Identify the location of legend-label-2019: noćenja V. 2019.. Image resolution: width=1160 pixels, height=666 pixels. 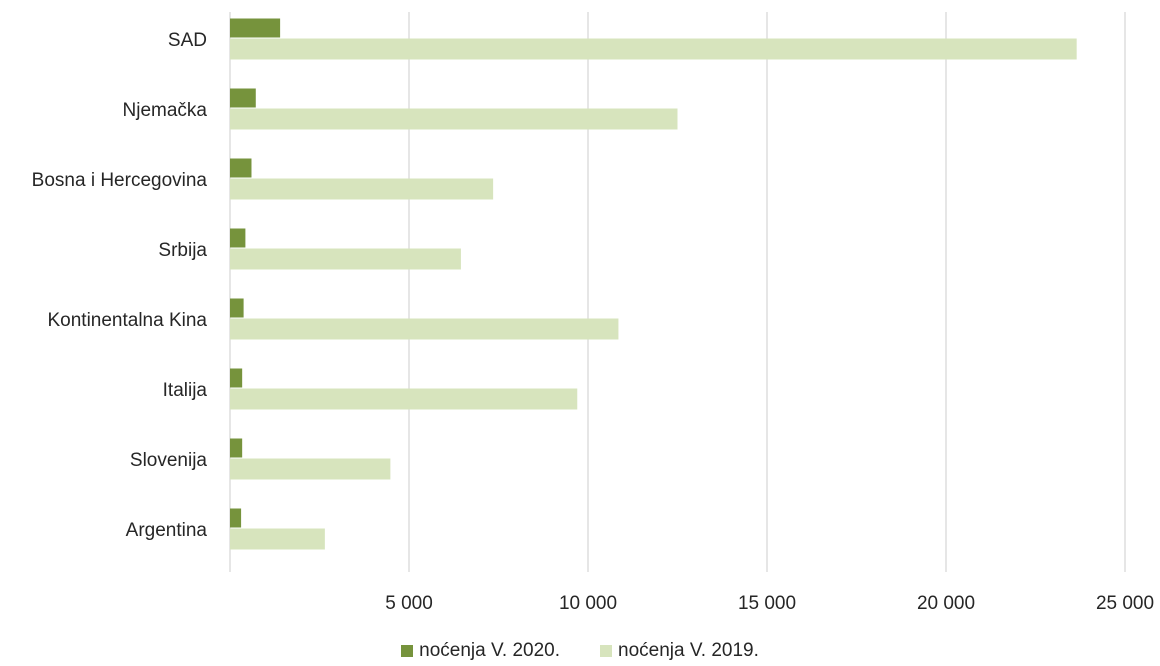
(688, 650).